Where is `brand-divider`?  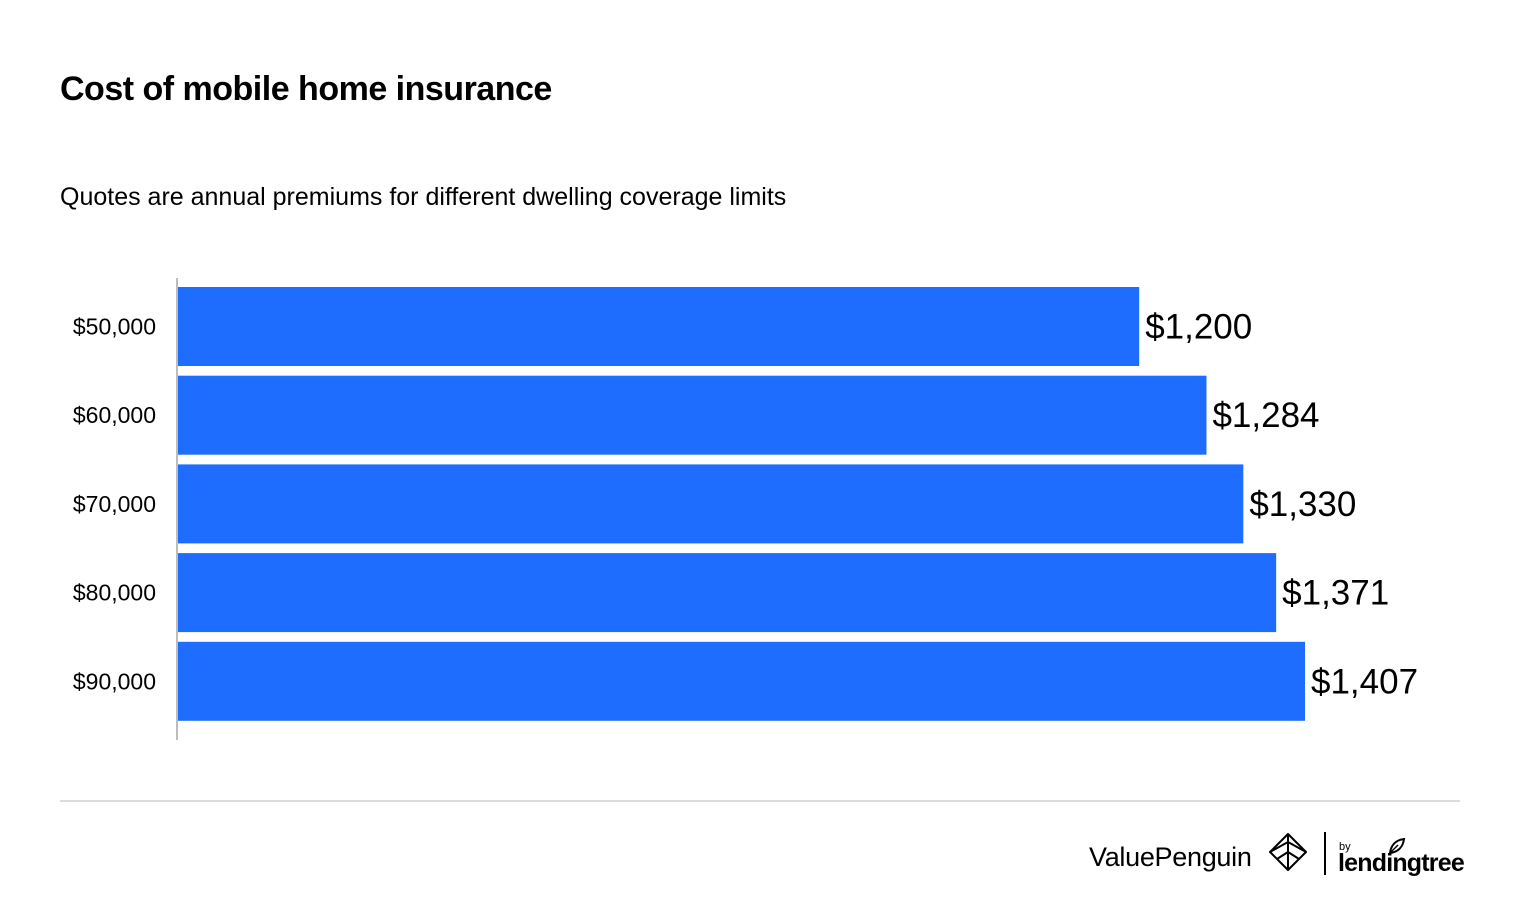 brand-divider is located at coordinates (1325, 853).